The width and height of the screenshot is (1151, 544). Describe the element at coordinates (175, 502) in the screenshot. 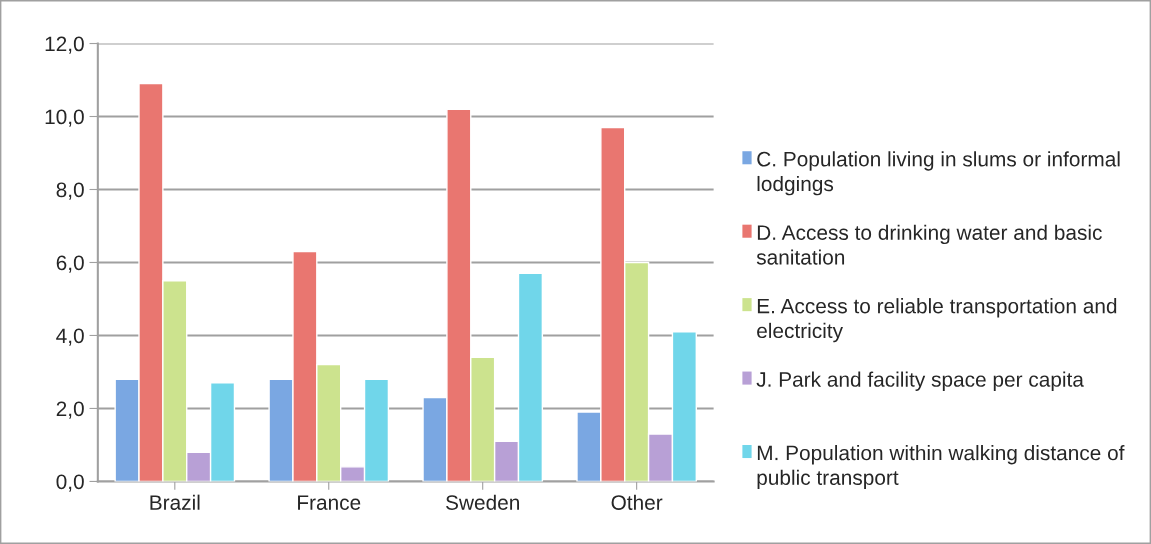

I see `x-tick-label: Brazil` at that location.